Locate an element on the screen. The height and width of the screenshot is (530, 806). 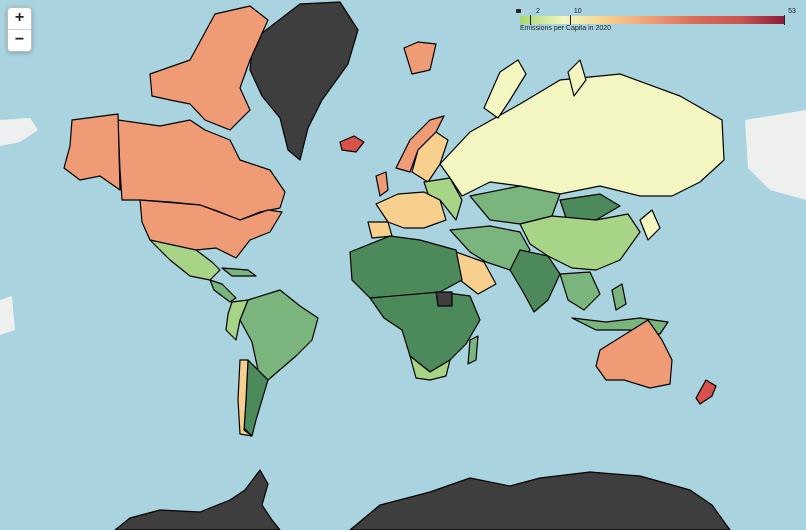
country-uk is located at coordinates (382, 184).